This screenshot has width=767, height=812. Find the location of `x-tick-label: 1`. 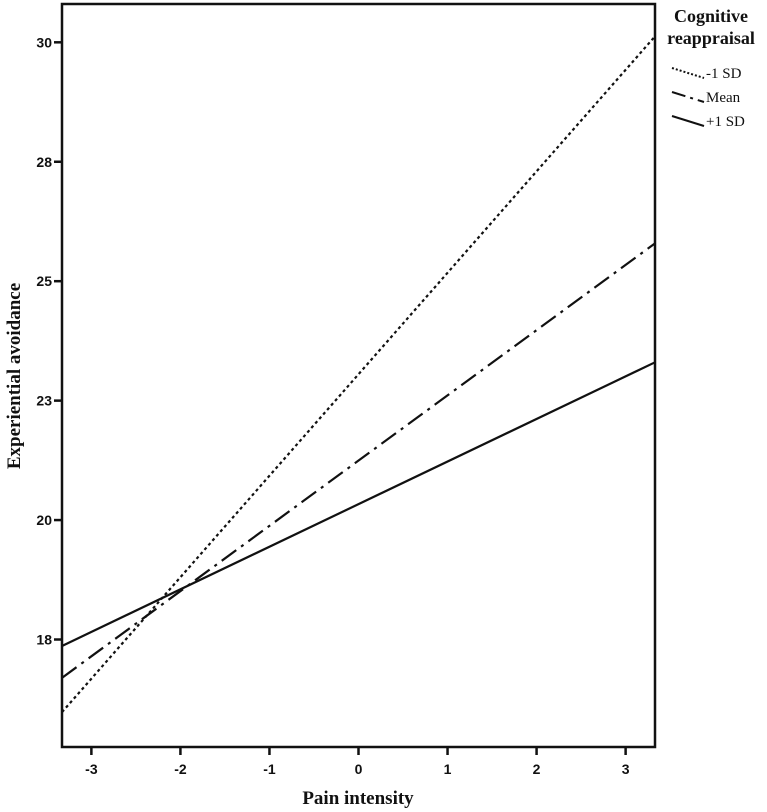

x-tick-label: 1 is located at coordinates (448, 769).